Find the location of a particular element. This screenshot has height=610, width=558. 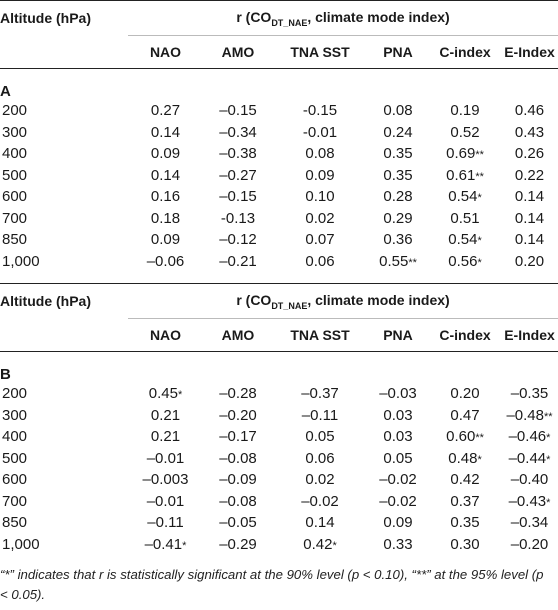

correlation-value: –0.08 is located at coordinates (238, 501).